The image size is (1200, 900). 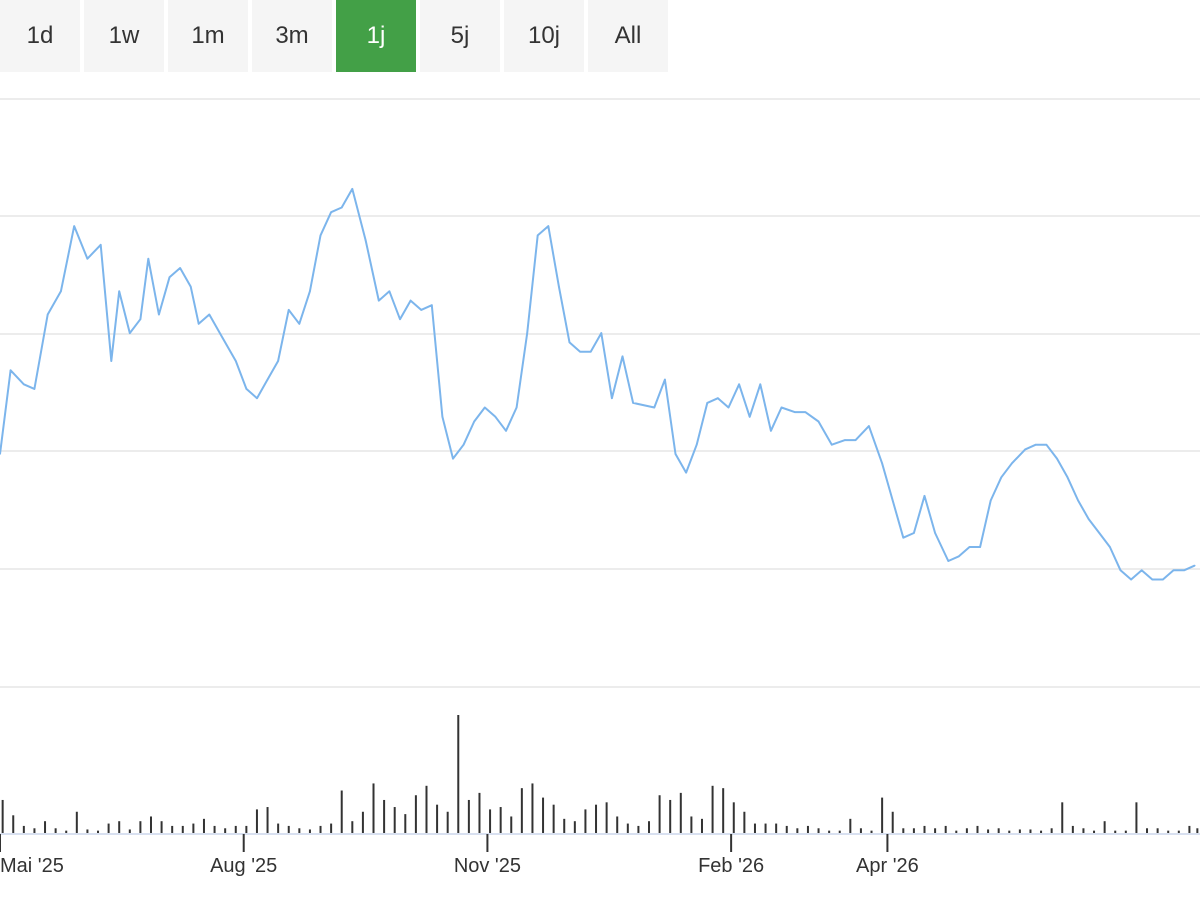 I want to click on tab-all: All, so click(x=628, y=36).